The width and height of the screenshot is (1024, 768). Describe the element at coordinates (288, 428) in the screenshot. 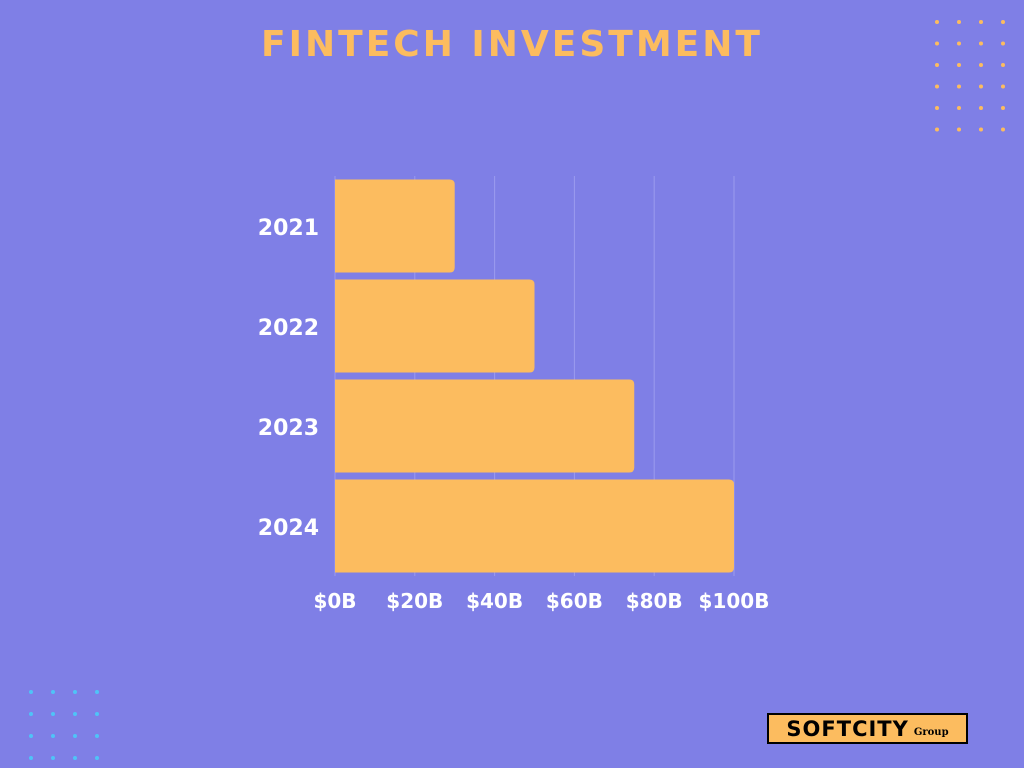

I see `category-label: 2023` at that location.